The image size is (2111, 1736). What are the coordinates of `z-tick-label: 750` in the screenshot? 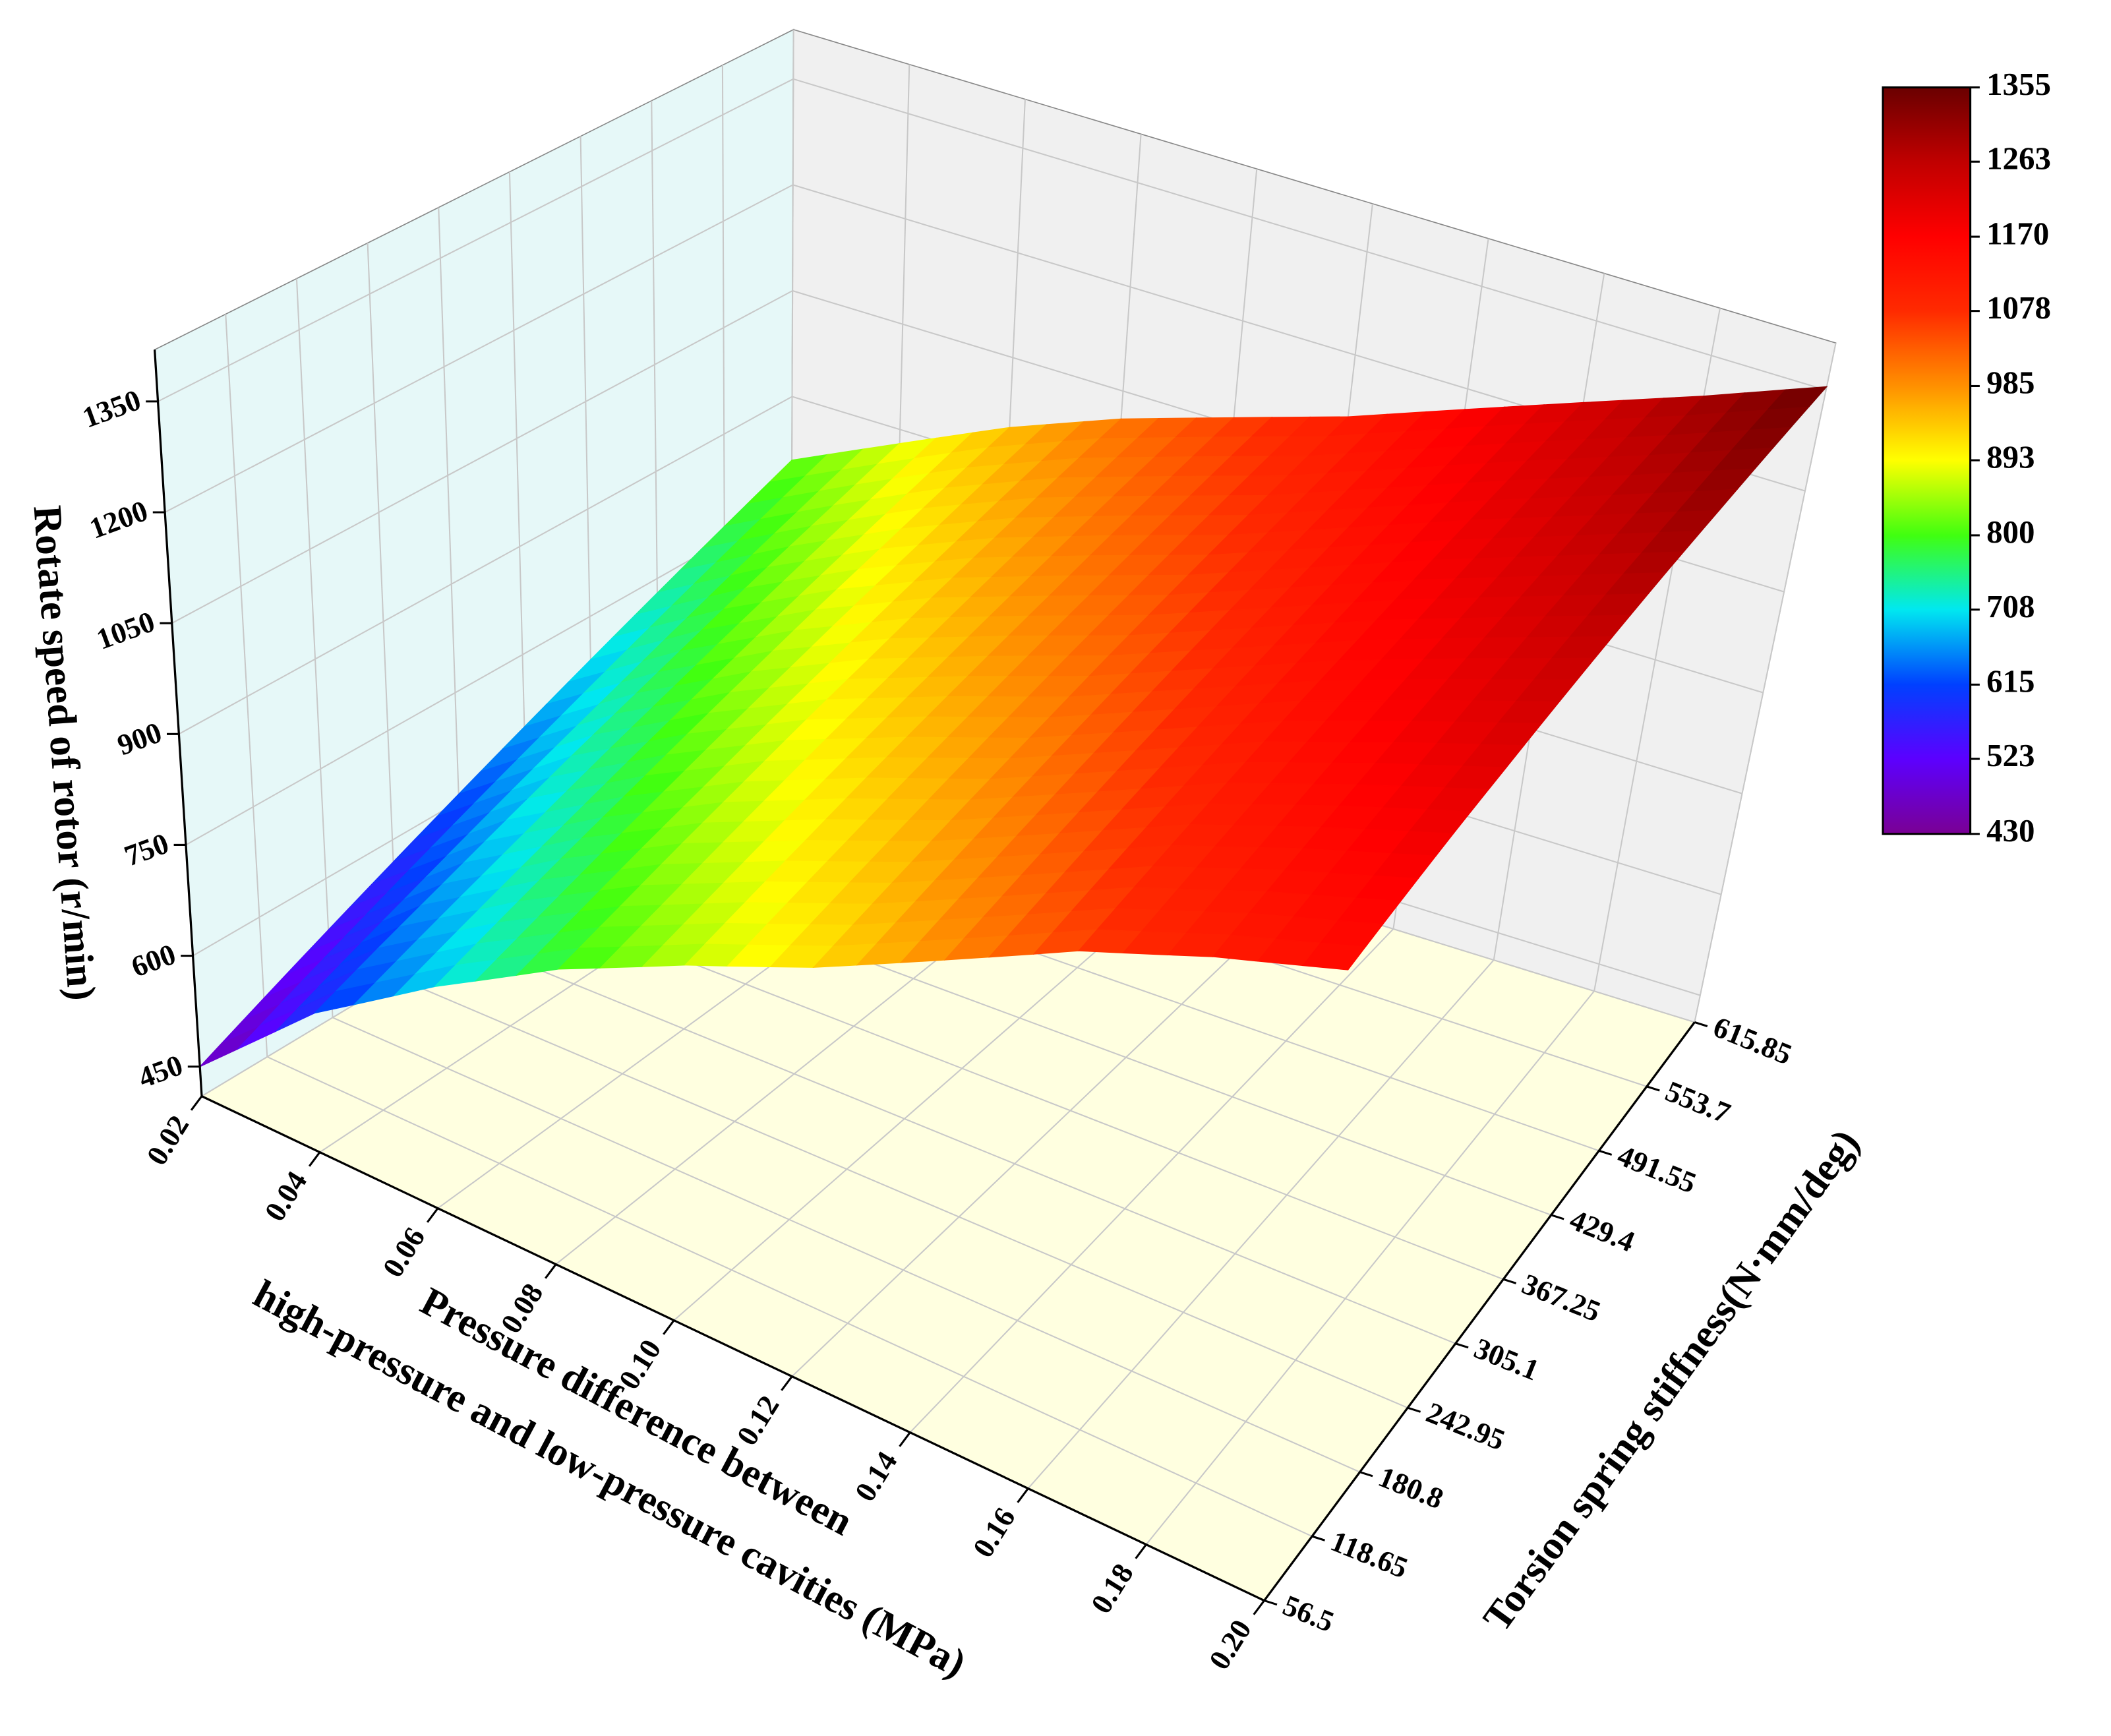 It's located at (146, 850).